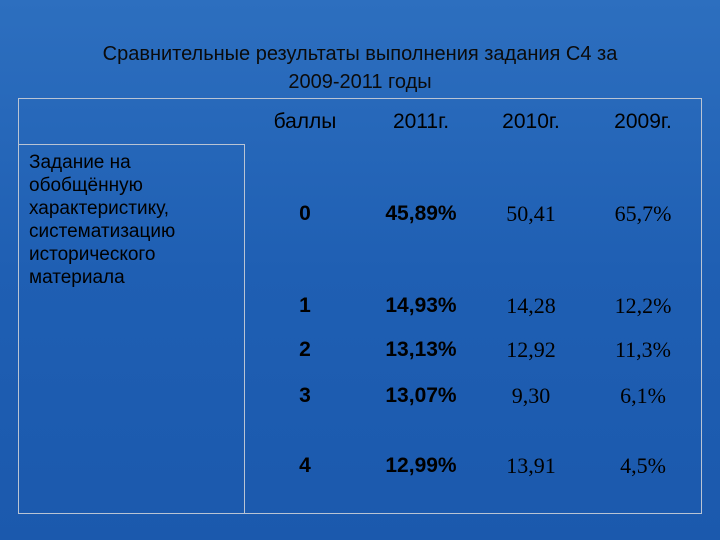 This screenshot has width=720, height=540. Describe the element at coordinates (421, 465) in the screenshot. I see `cell-2011: 12,99%` at that location.